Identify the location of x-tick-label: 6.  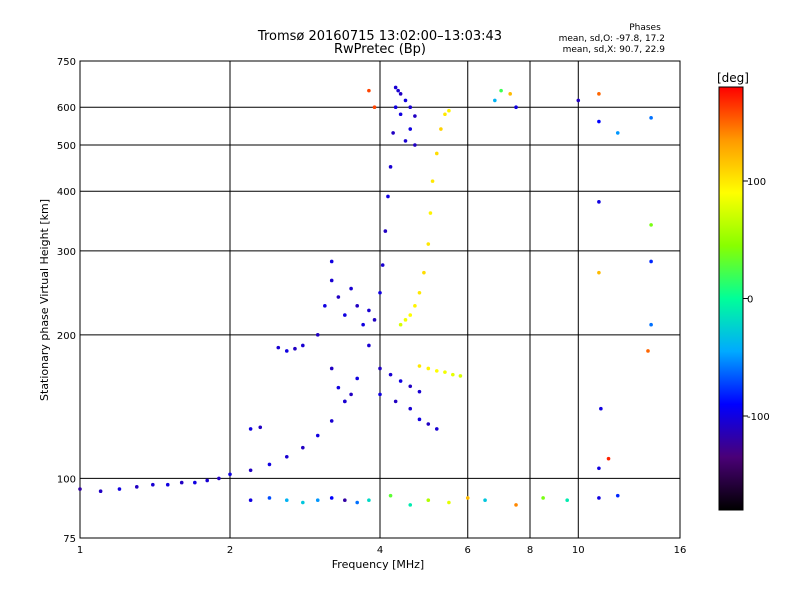
(468, 550).